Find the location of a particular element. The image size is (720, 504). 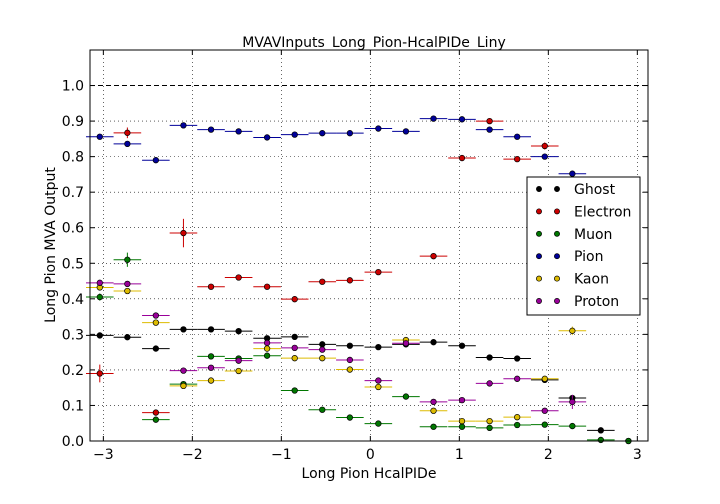

x-tick-label: −1 is located at coordinates (281, 455).